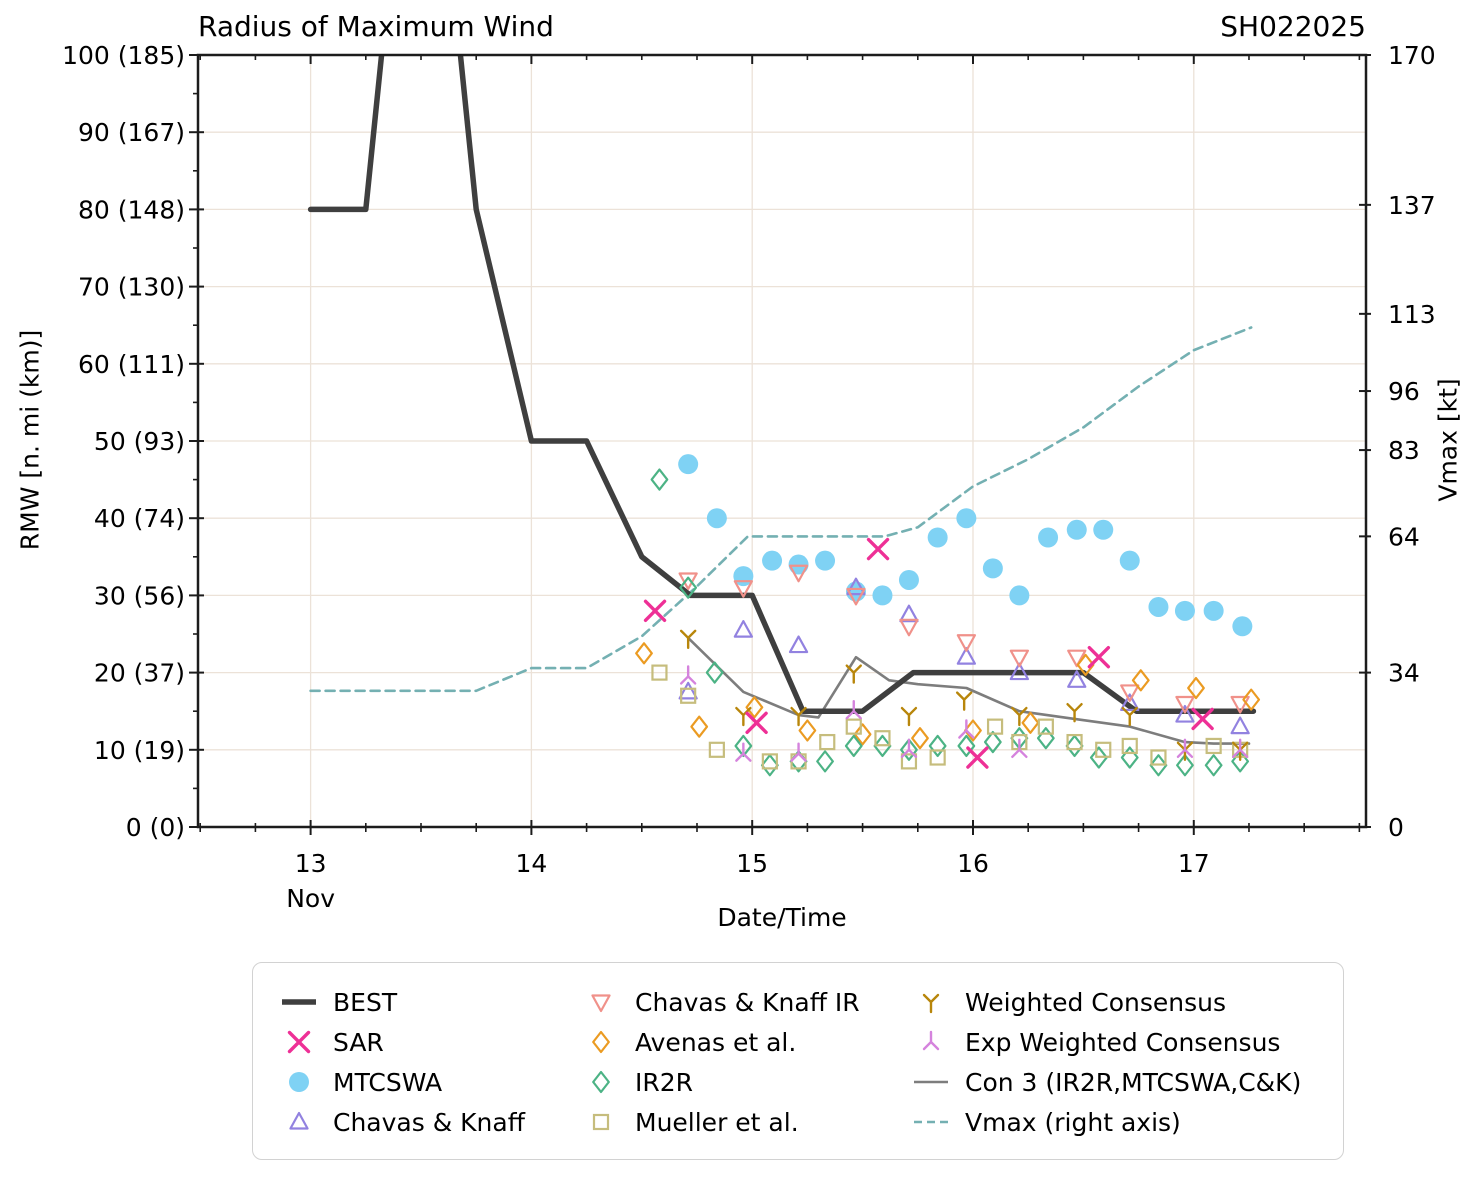  Describe the element at coordinates (601, 1003) in the screenshot. I see `triangle-down-icon` at that location.